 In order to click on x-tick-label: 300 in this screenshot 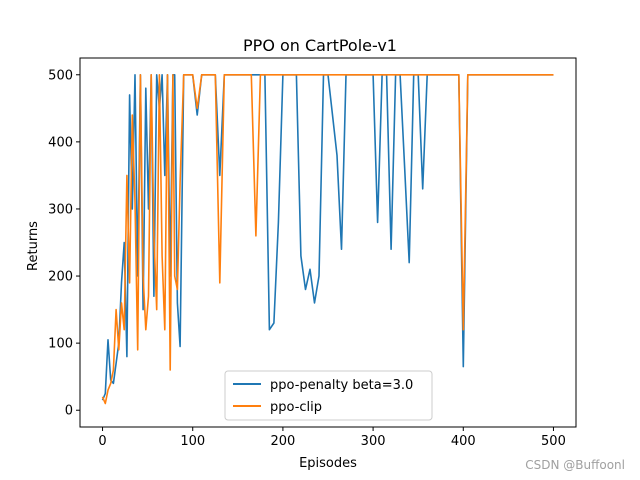, I will do `click(373, 441)`.